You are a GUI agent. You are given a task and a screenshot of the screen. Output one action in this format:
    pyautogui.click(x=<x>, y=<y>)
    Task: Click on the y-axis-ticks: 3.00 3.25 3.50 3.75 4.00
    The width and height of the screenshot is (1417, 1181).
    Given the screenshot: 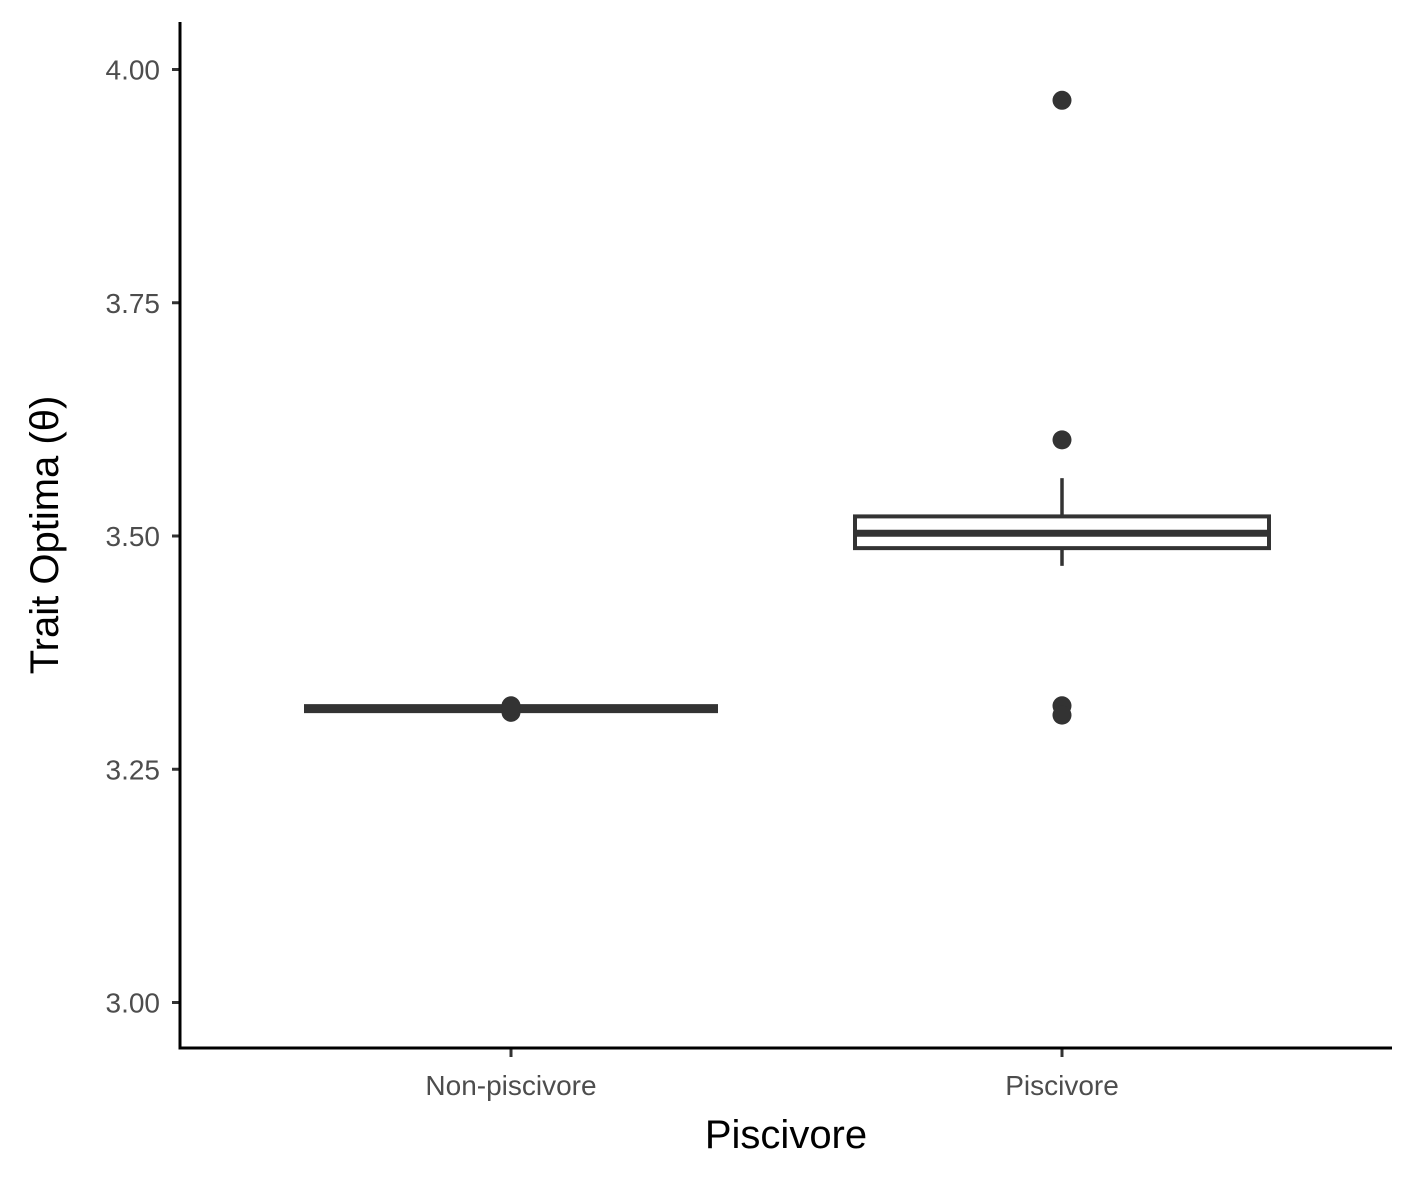 What is the action you would take?
    pyautogui.click(x=143, y=537)
    